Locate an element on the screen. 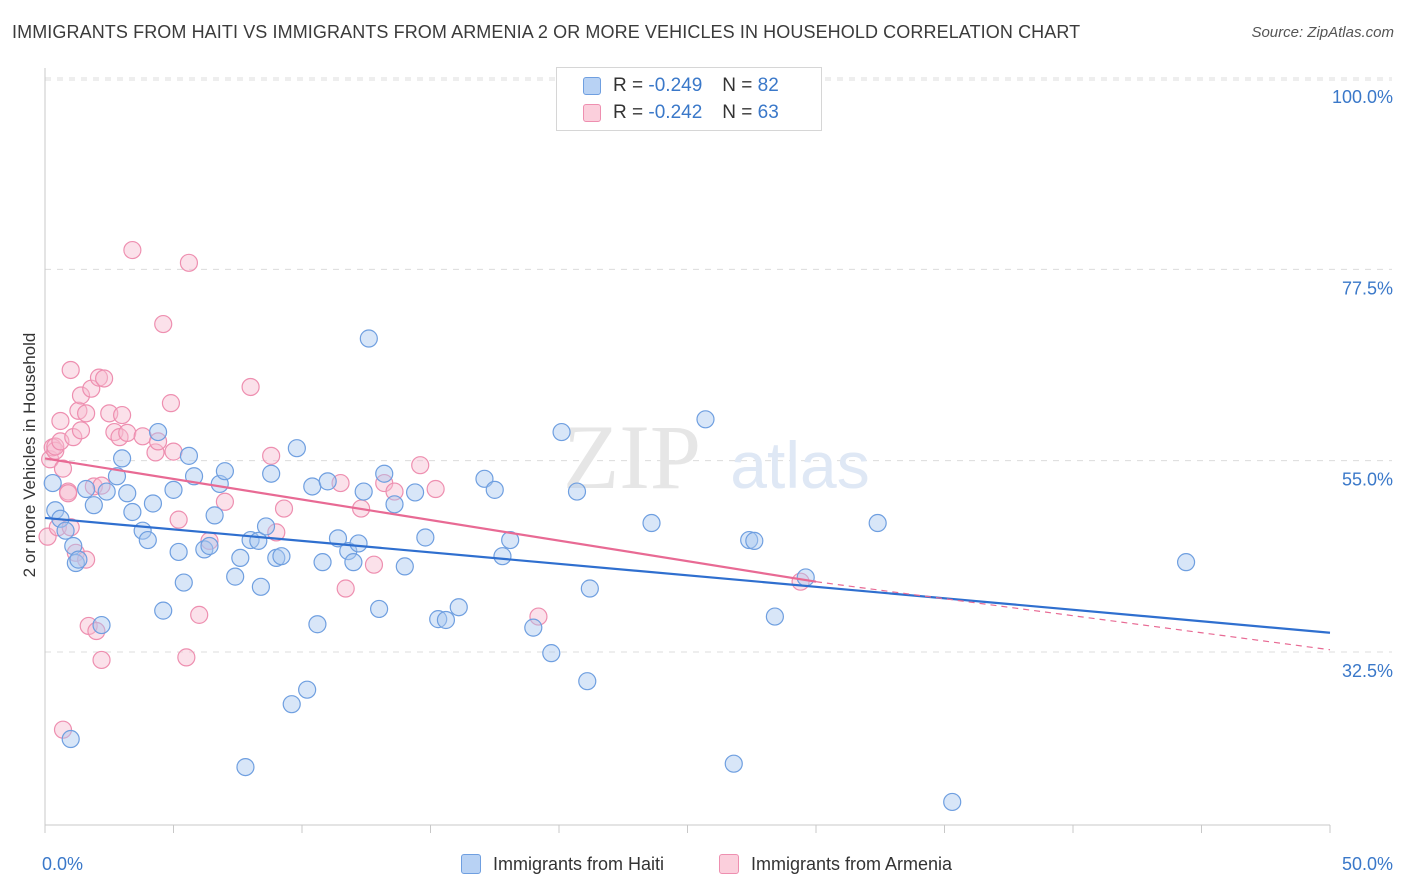 Image resolution: width=1406 pixels, height=892 pixels. legend-haiti-r-value: -0.249 is located at coordinates (675, 85).